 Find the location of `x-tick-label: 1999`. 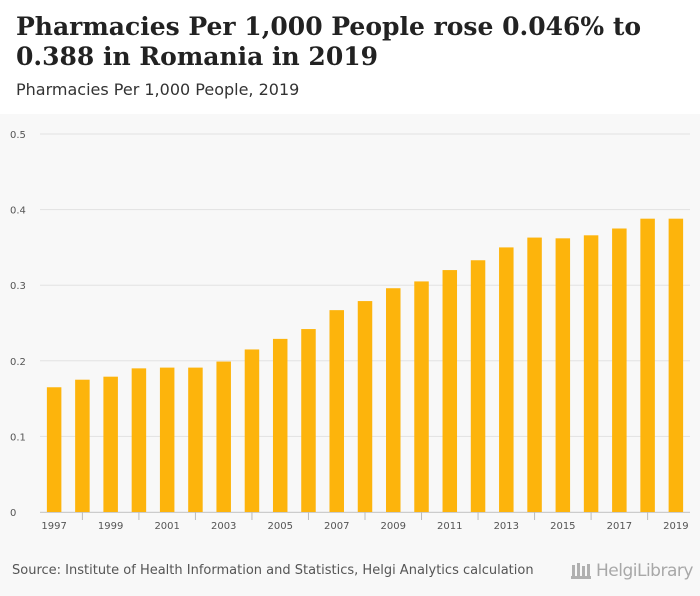

x-tick-label: 1999 is located at coordinates (110, 526).